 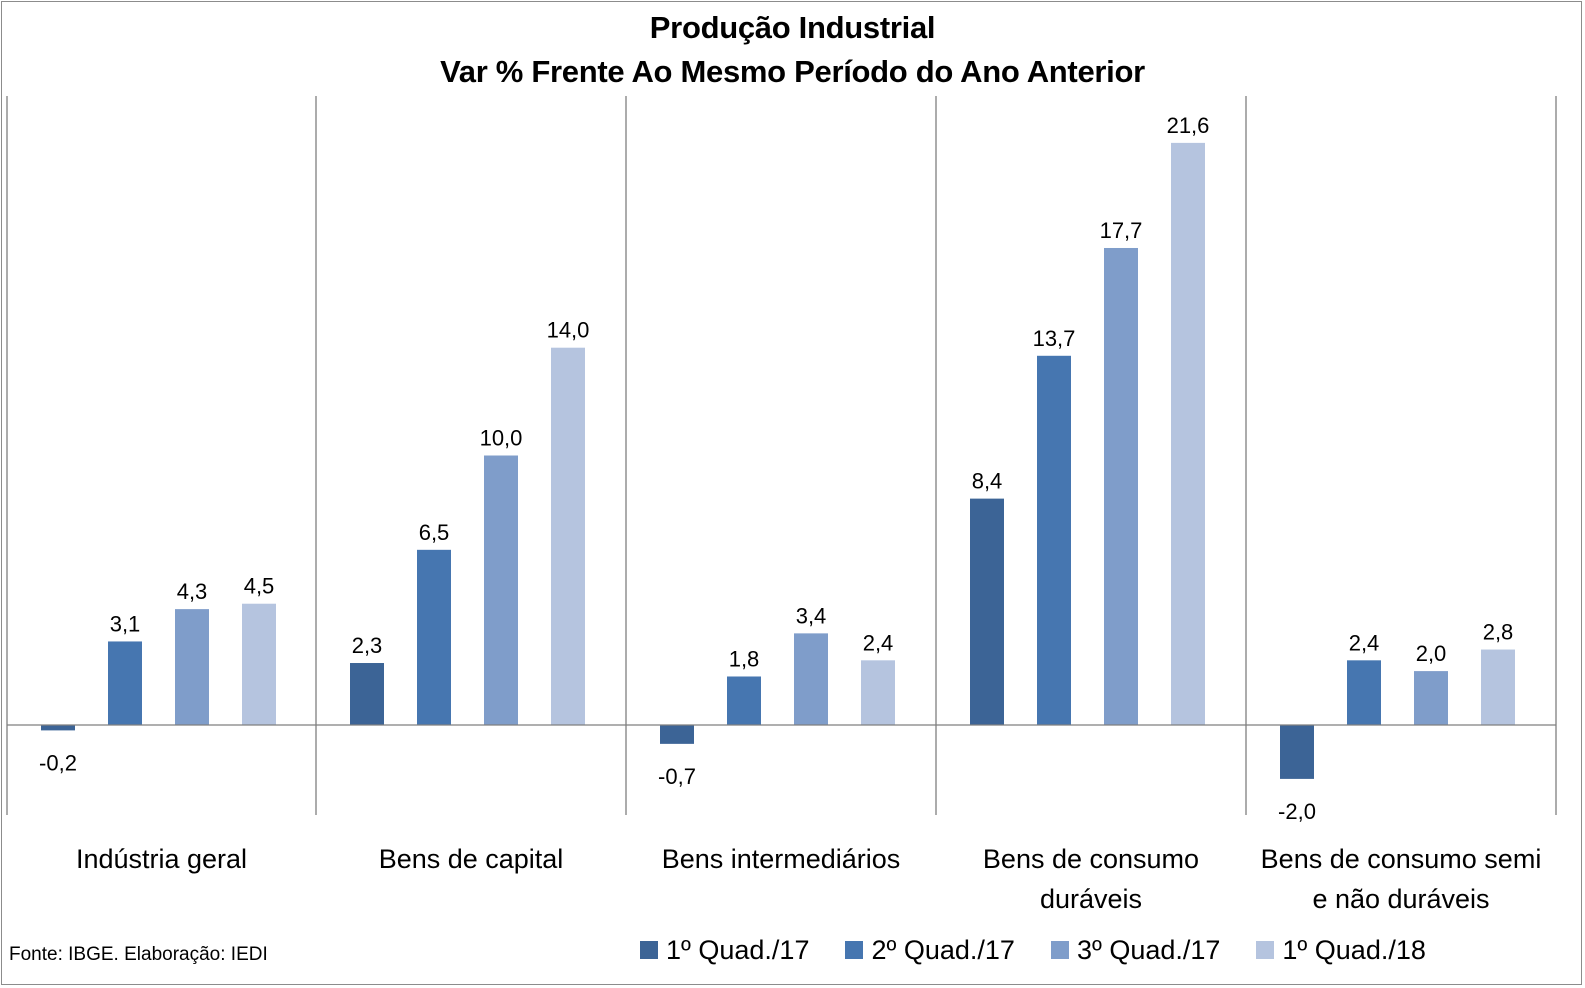 What do you see at coordinates (192, 591) in the screenshot?
I see `data-label-1-3: 4,3` at bounding box center [192, 591].